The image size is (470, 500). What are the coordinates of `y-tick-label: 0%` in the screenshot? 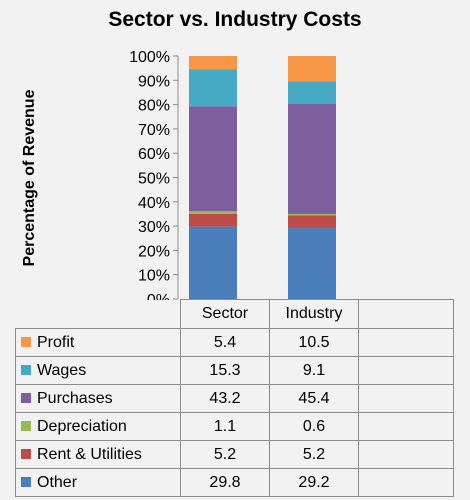 It's located at (158, 296).